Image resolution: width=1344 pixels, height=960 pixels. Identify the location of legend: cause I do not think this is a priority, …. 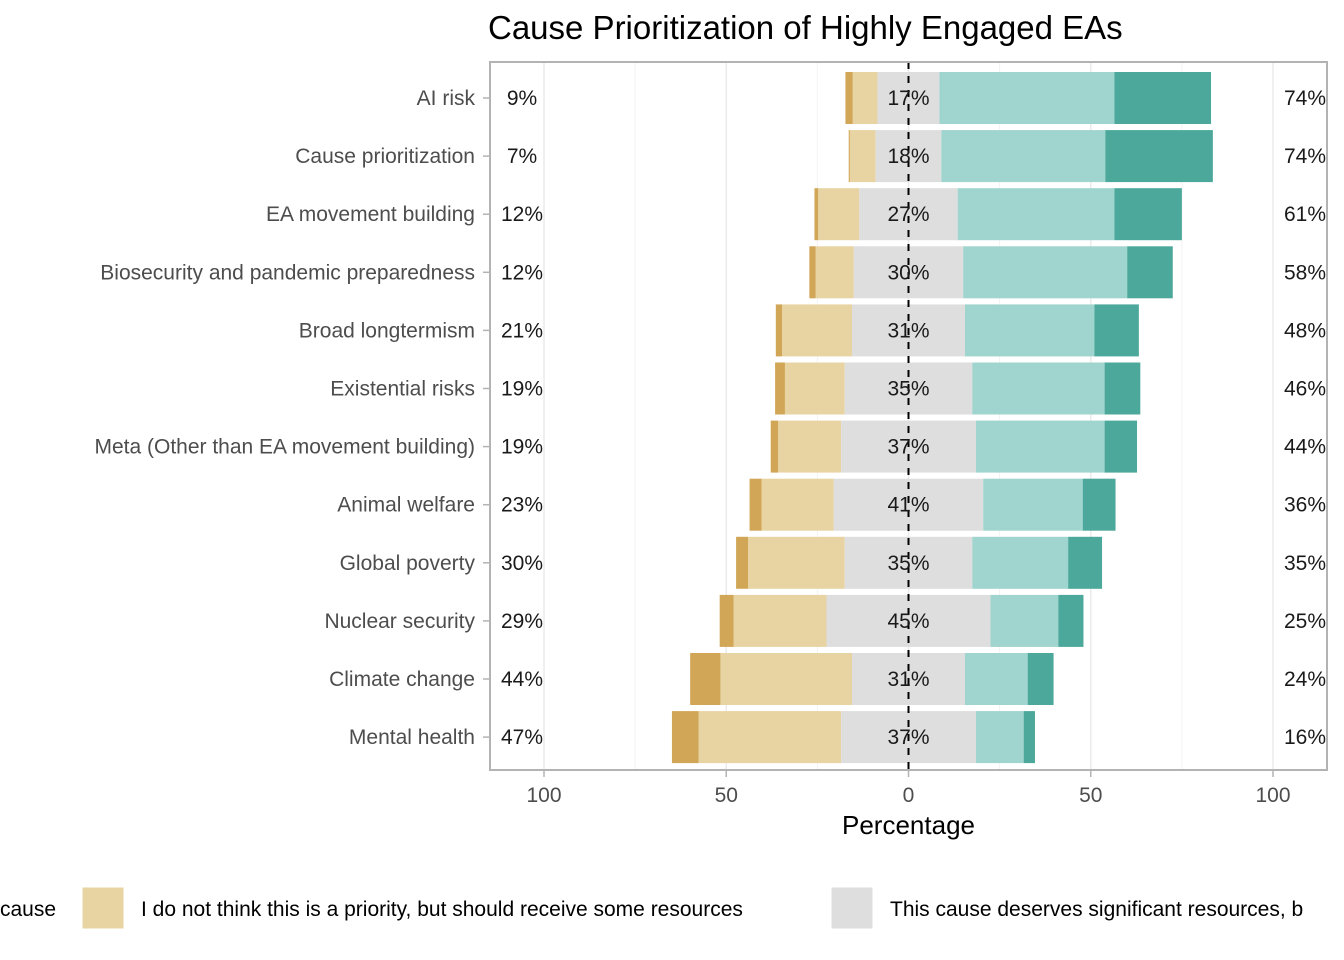
(651, 908).